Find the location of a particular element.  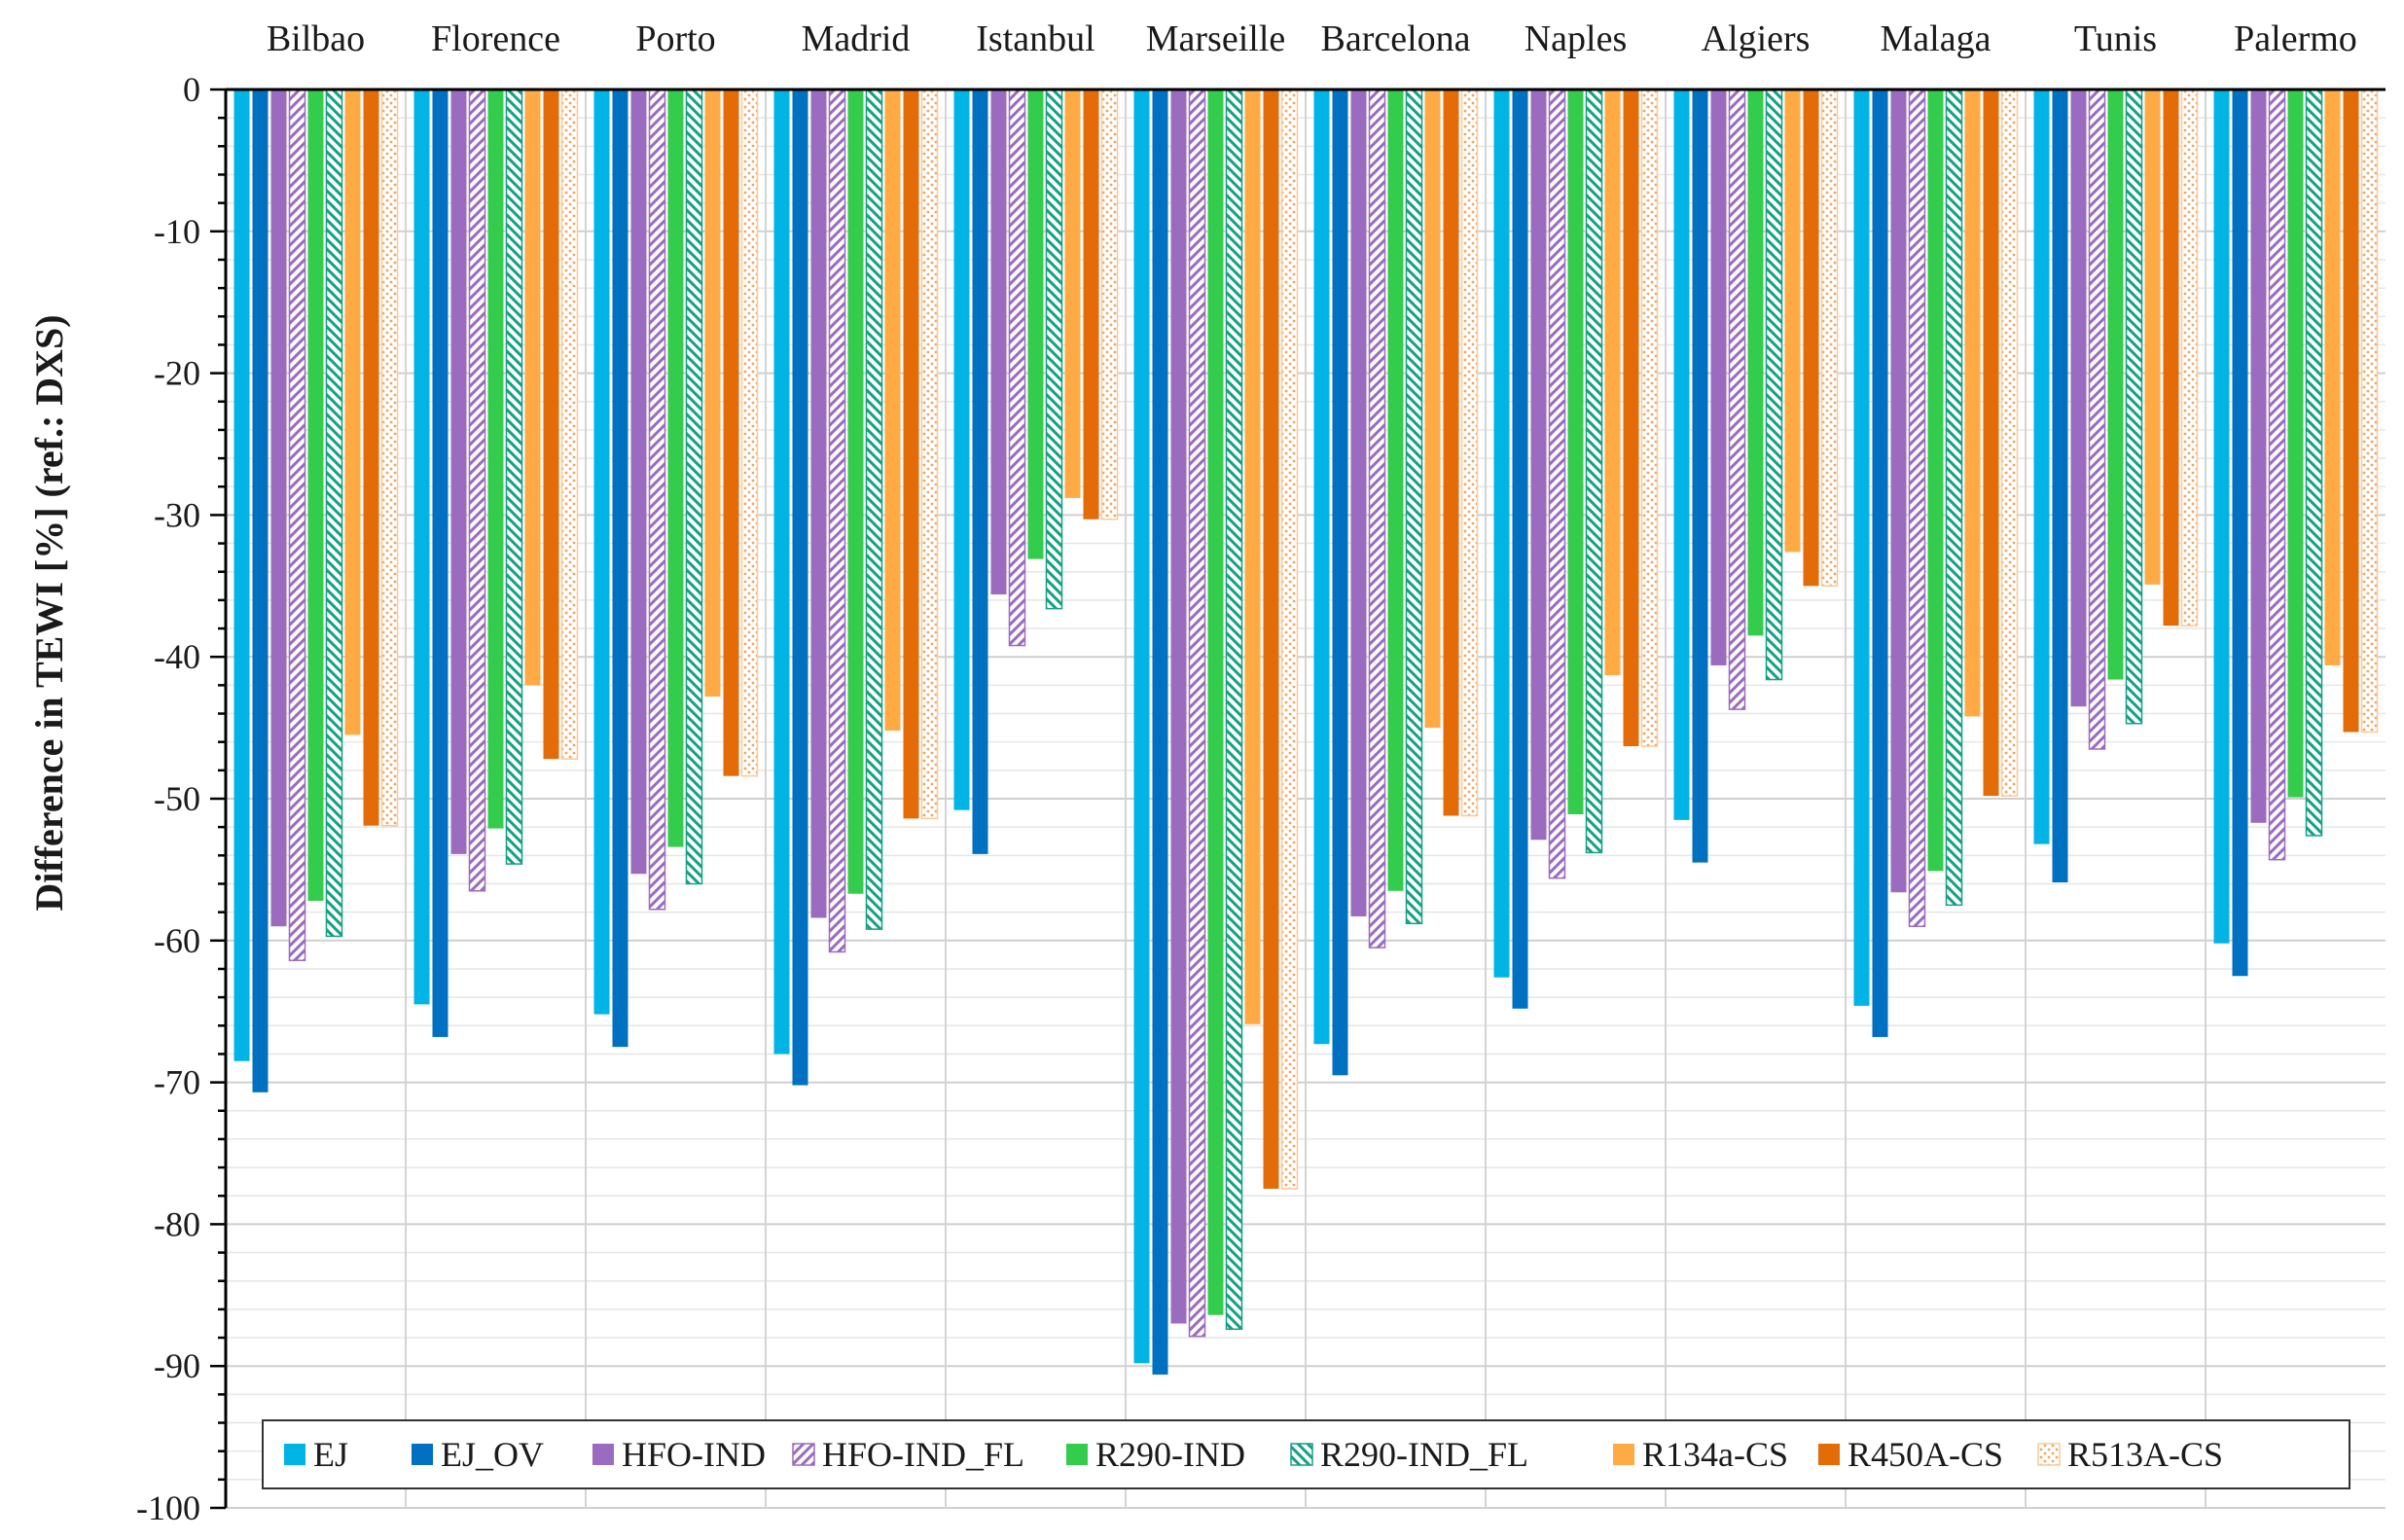

bar-r290-ind-algiers is located at coordinates (1755, 363).